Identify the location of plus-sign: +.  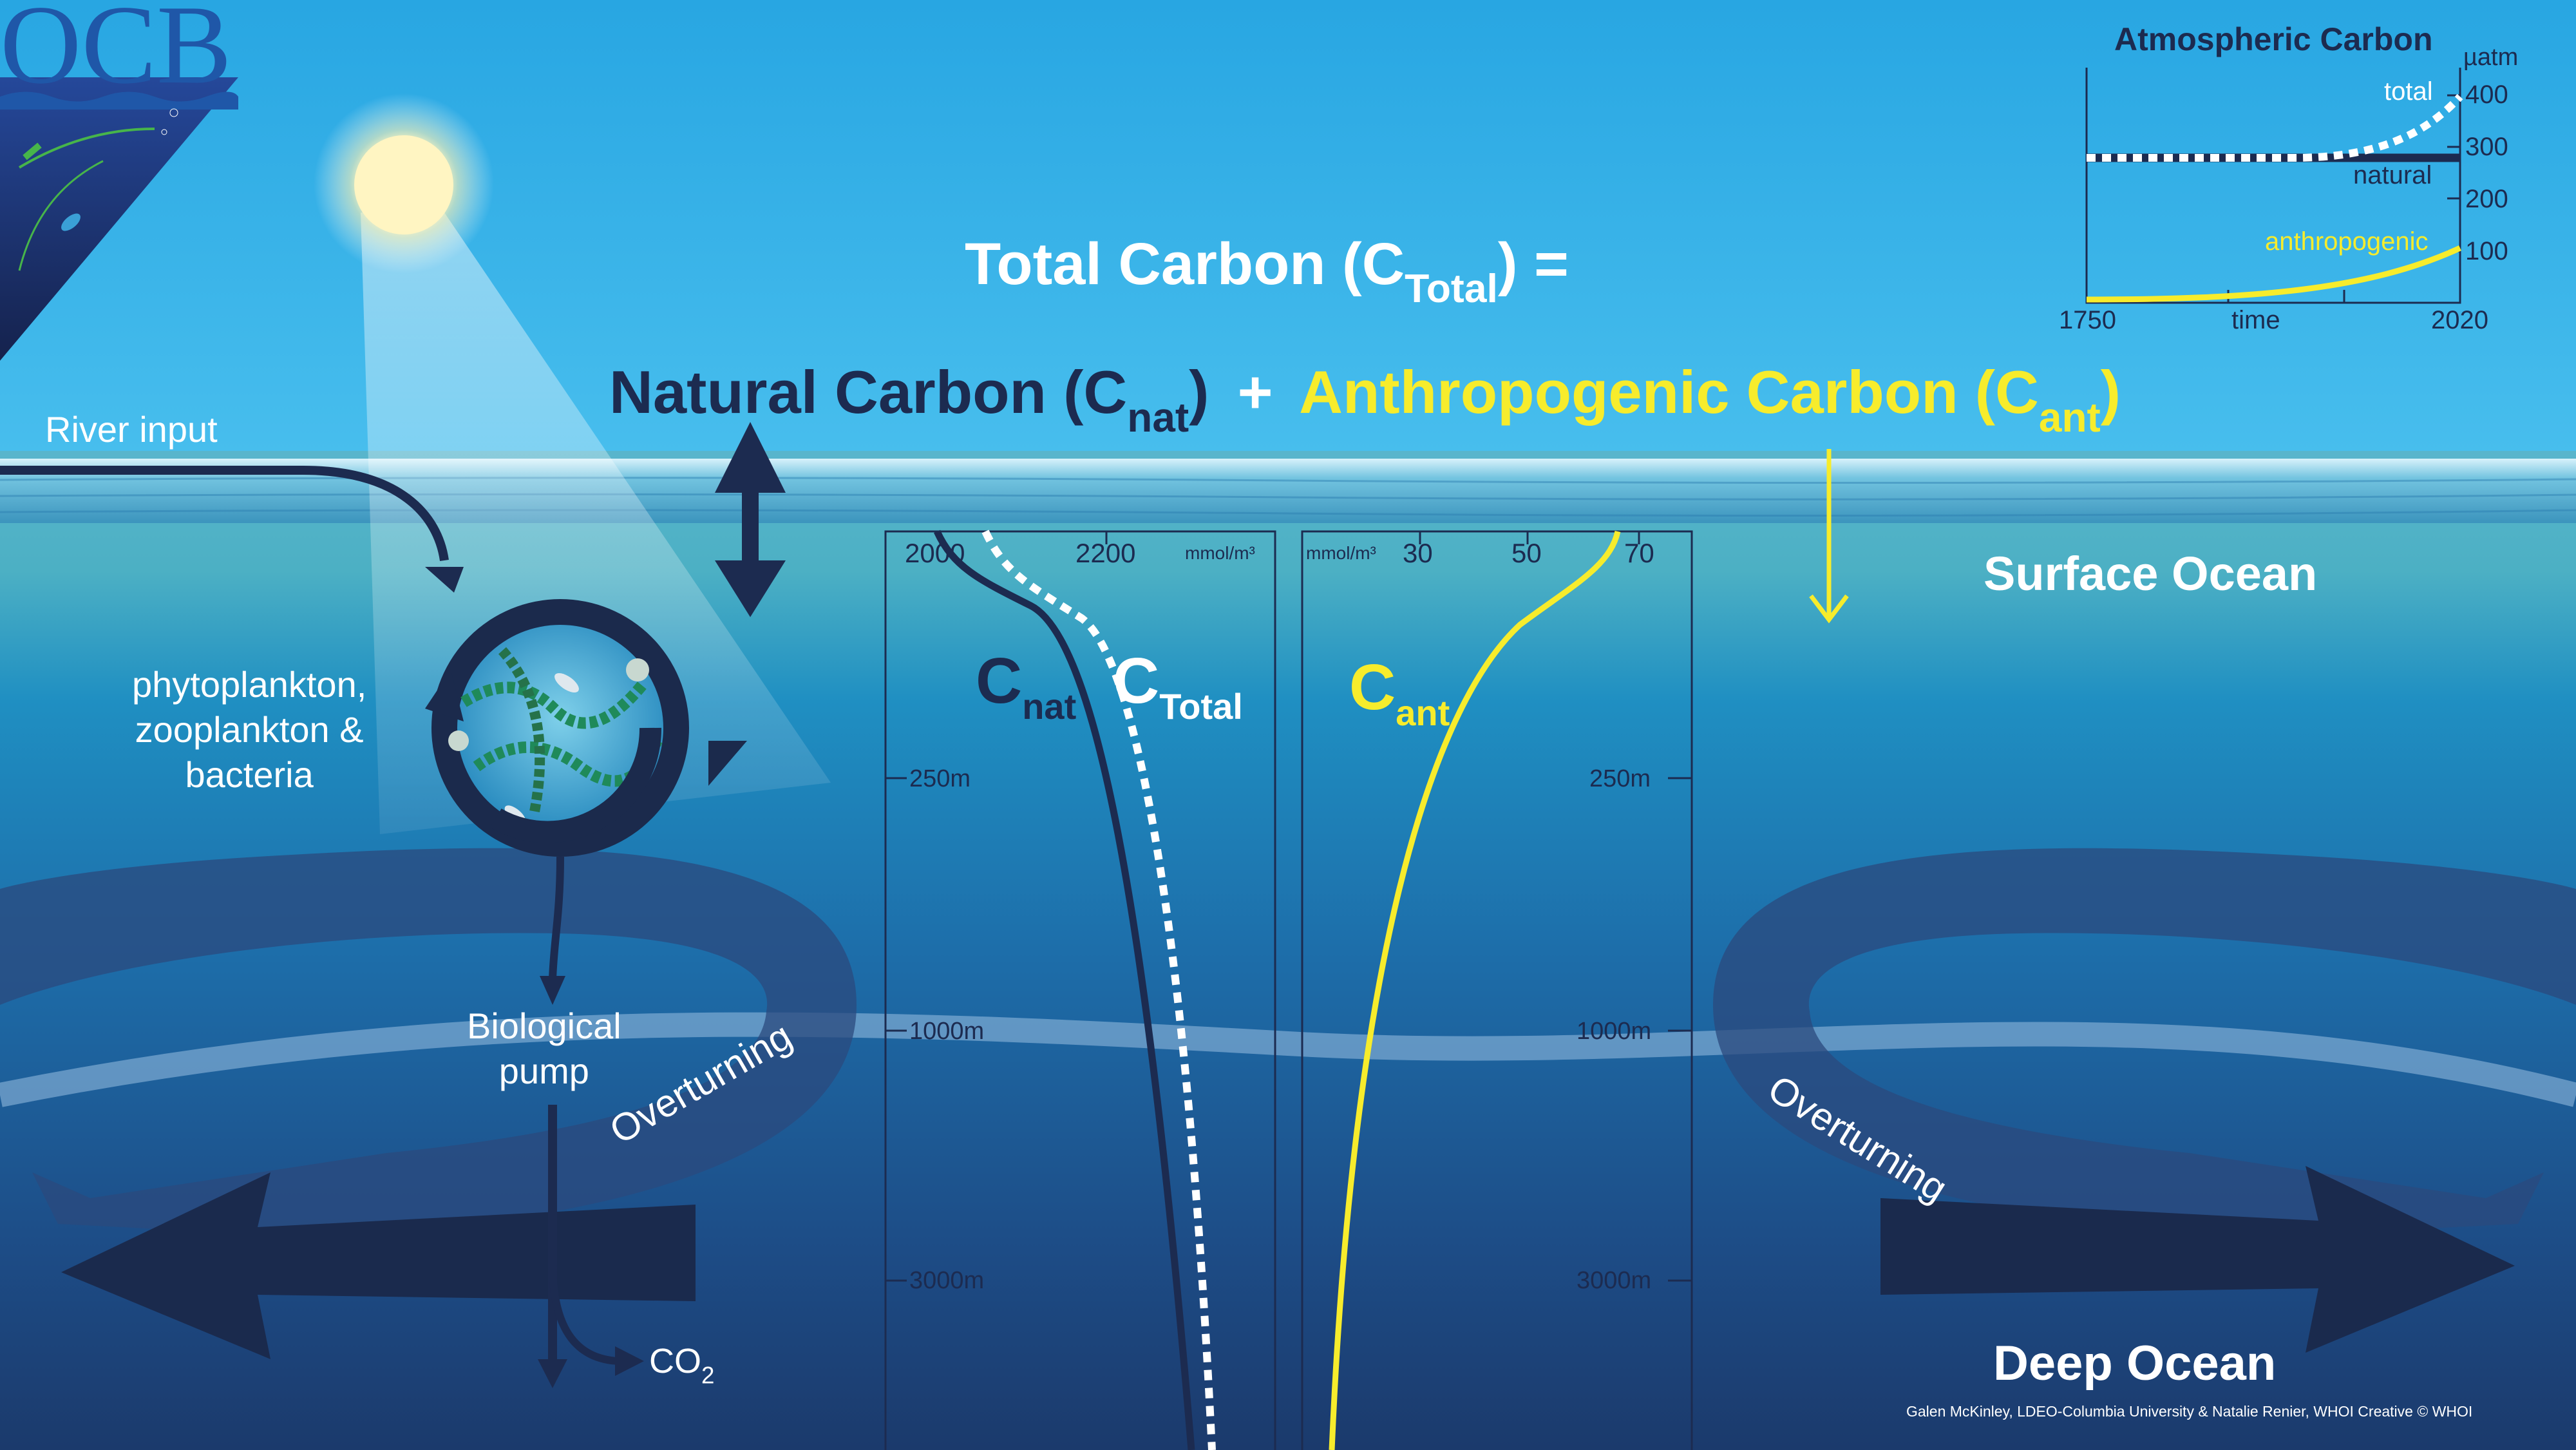
(1255, 392).